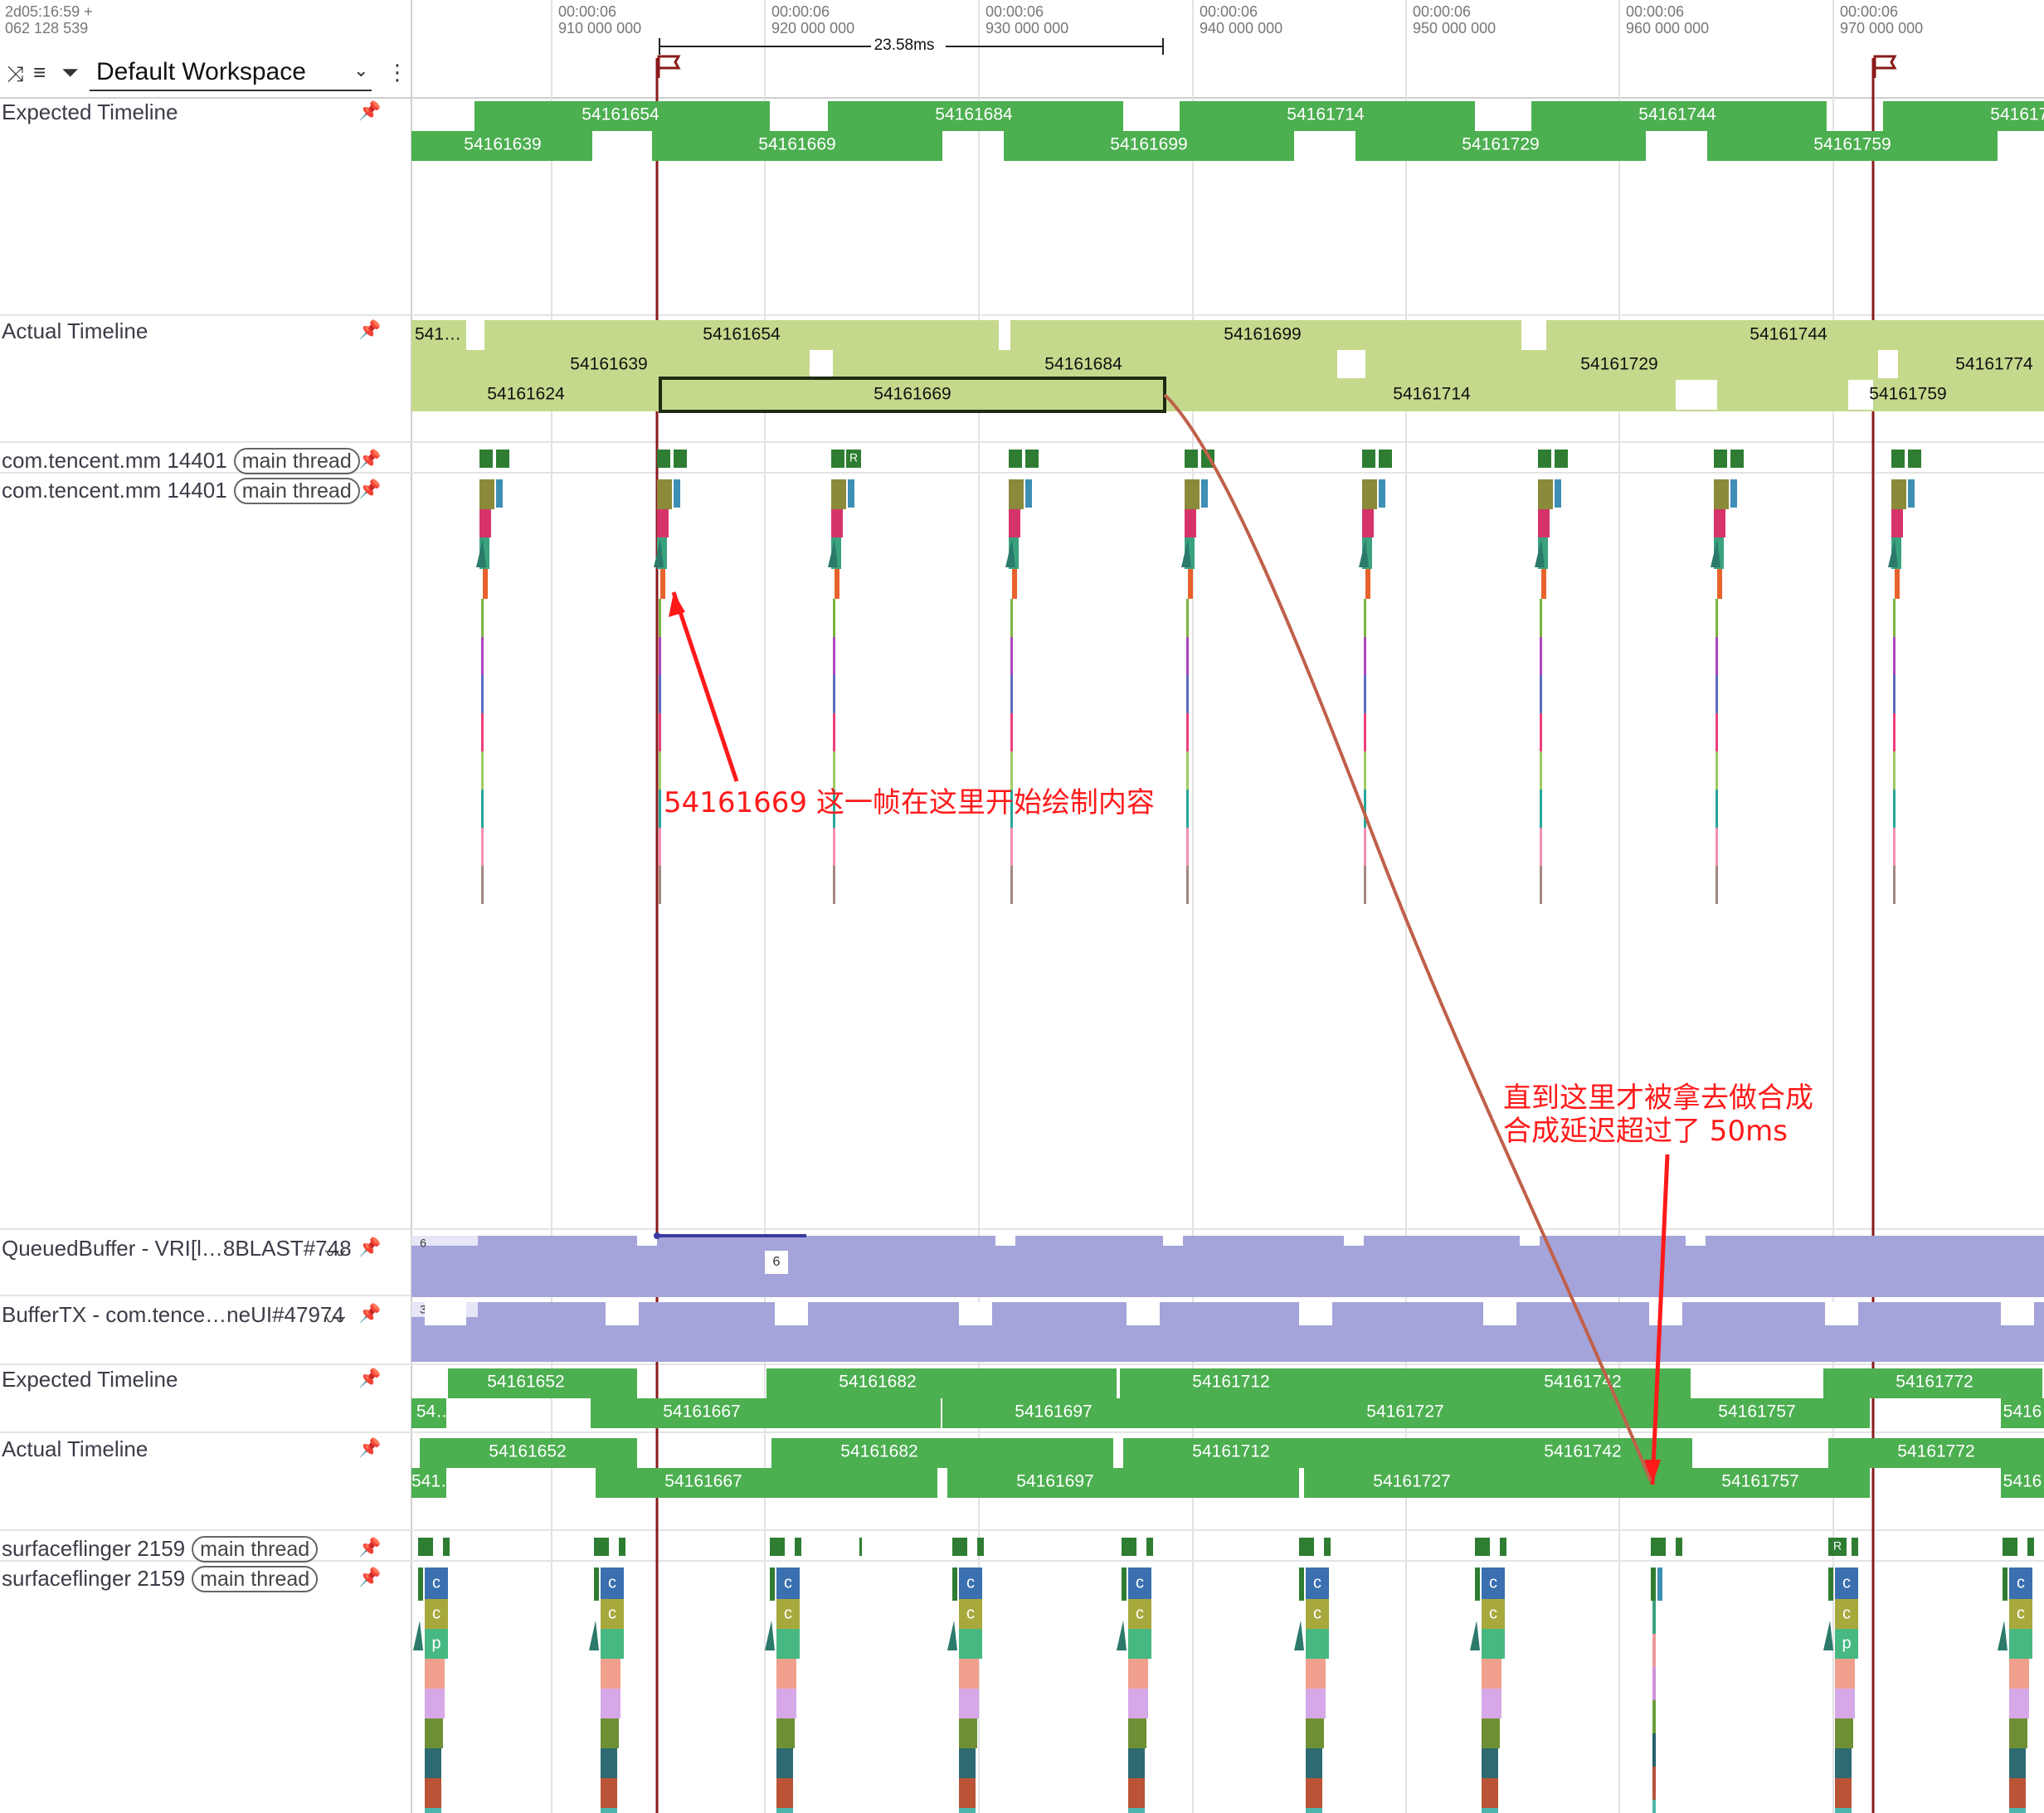 The image size is (2044, 1813). I want to click on selected-frame-id: 54161669, so click(912, 395).